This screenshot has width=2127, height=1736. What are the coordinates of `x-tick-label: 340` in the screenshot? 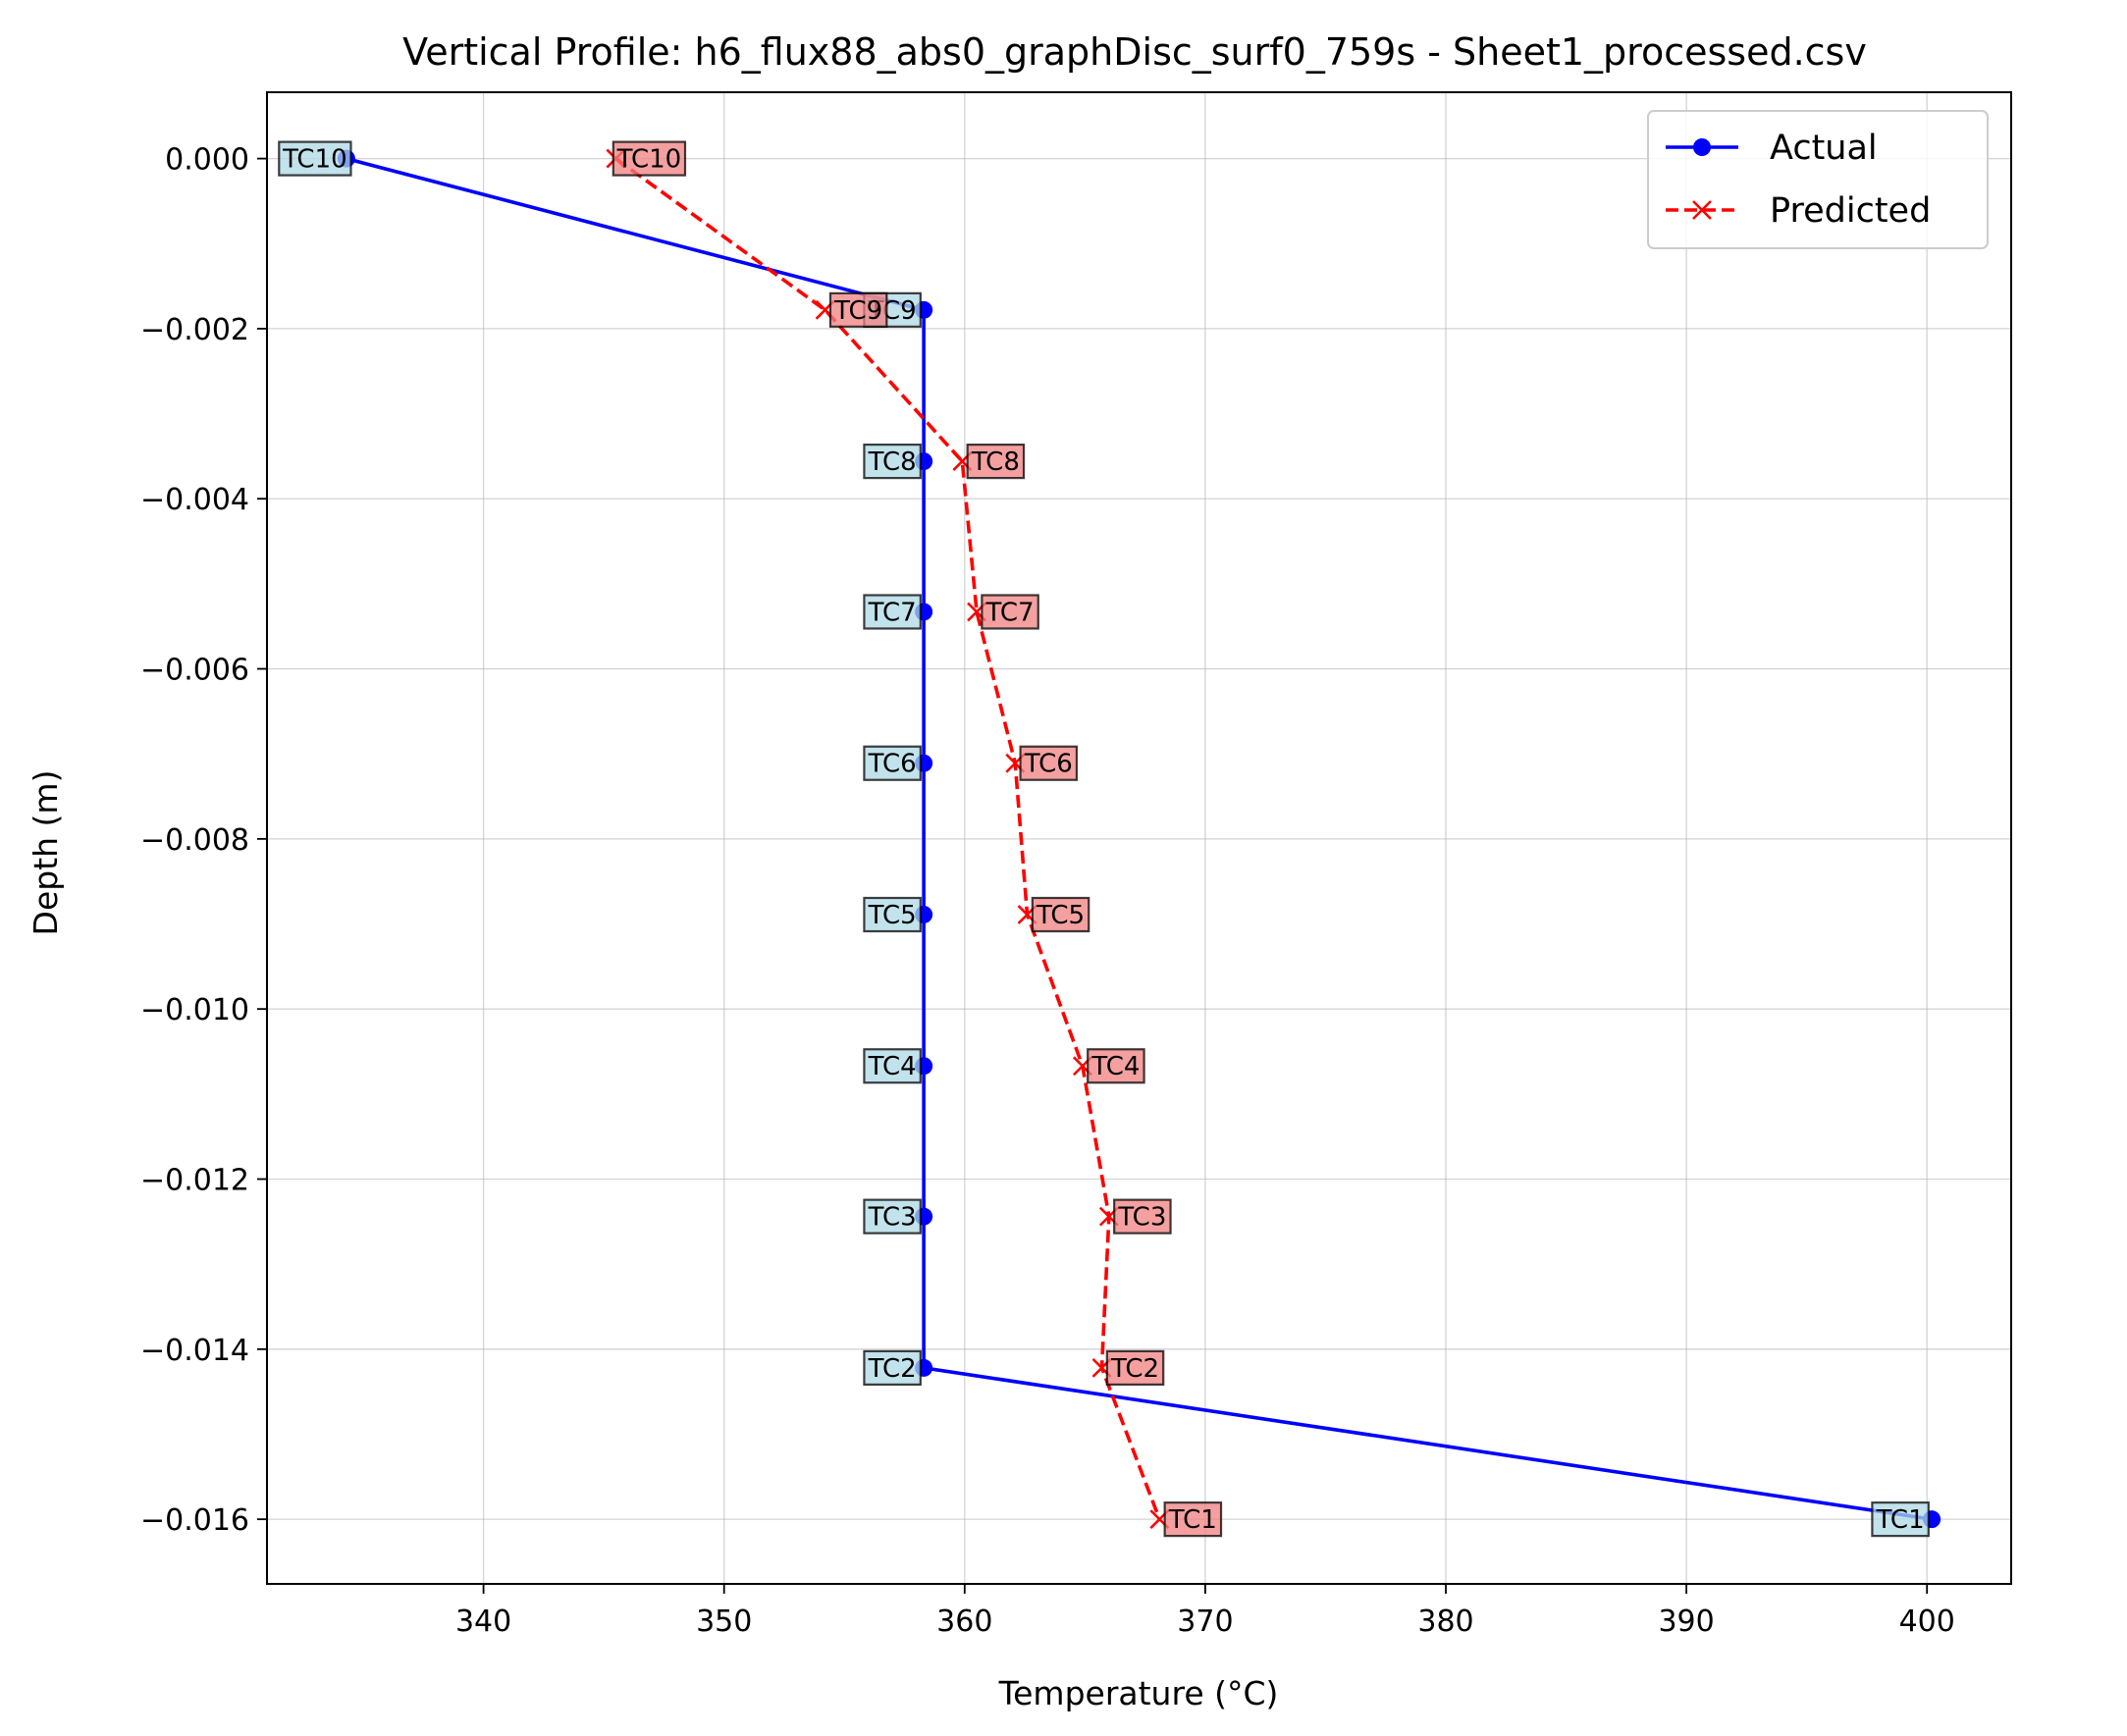 It's located at (483, 1621).